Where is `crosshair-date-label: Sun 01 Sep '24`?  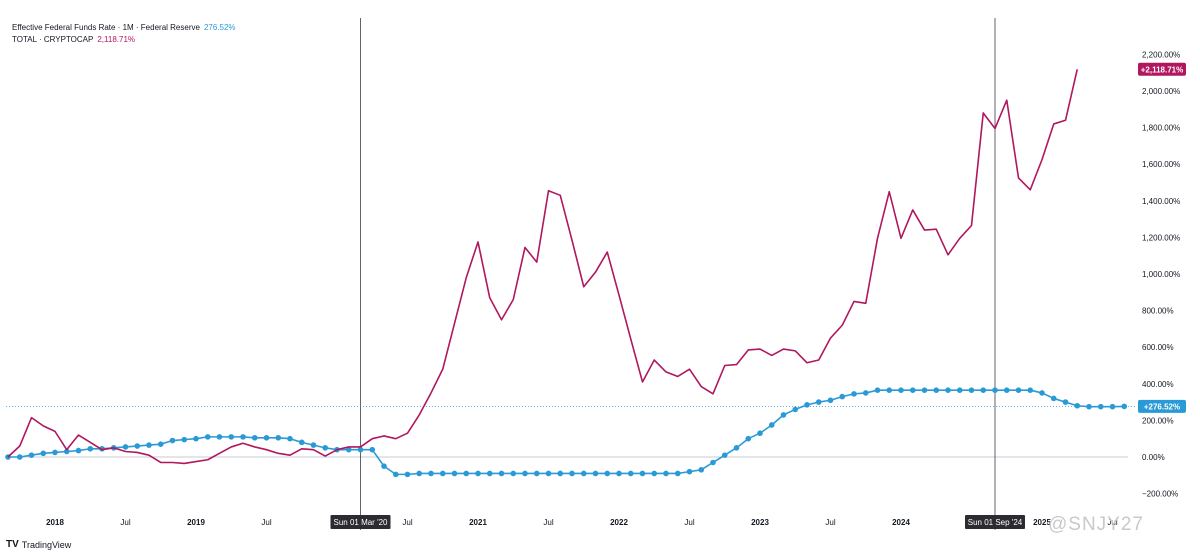
crosshair-date-label: Sun 01 Sep '24 is located at coordinates (995, 522).